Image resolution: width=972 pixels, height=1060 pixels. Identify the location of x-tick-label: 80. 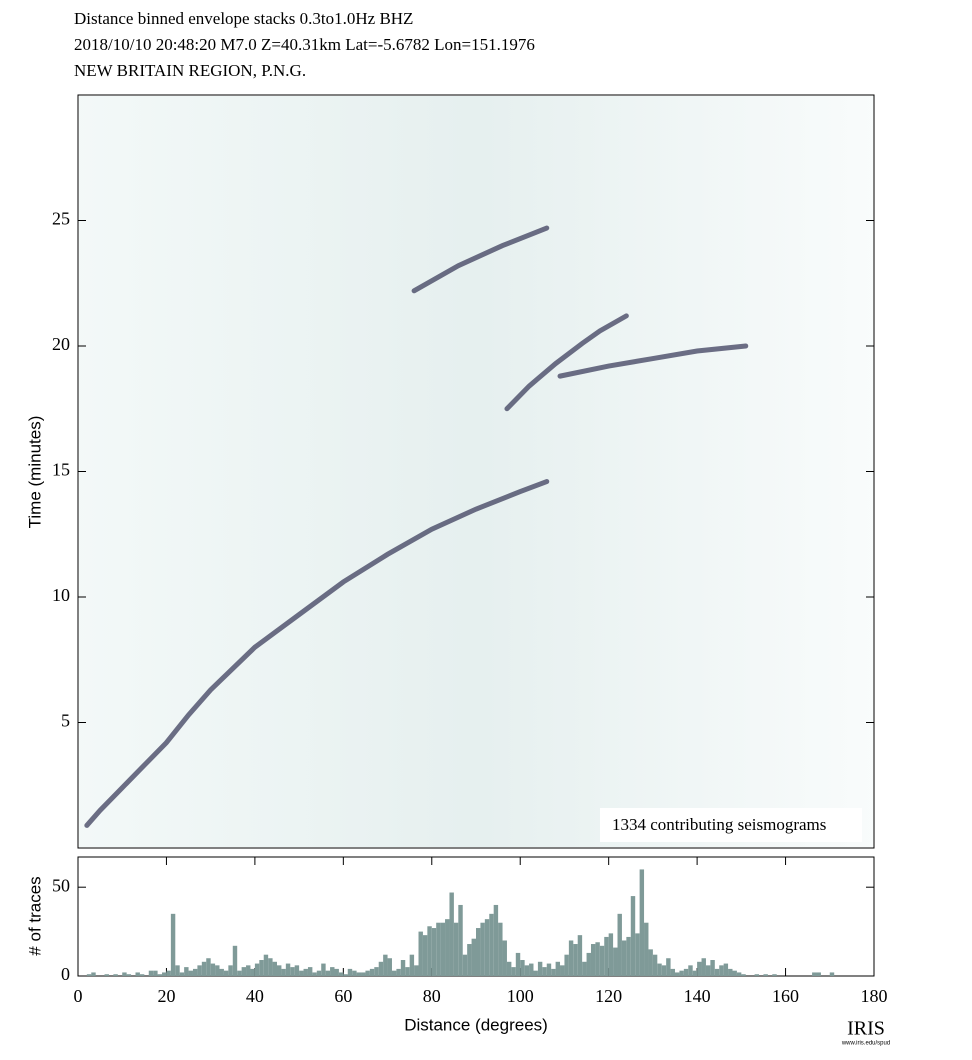
(432, 996).